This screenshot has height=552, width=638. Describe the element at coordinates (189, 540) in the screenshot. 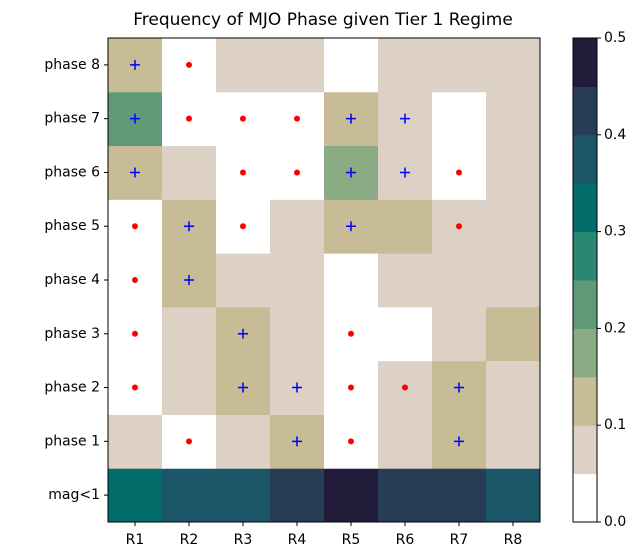

I see `x-tick-label: R2` at that location.